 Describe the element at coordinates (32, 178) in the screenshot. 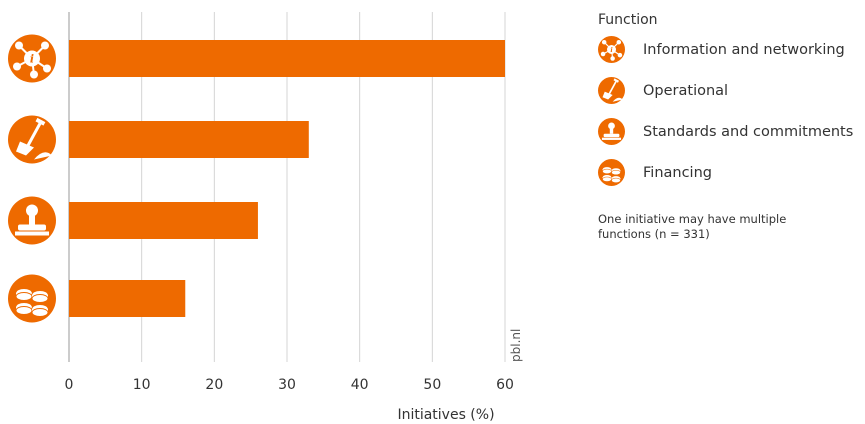

I see `category-icons: i` at that location.